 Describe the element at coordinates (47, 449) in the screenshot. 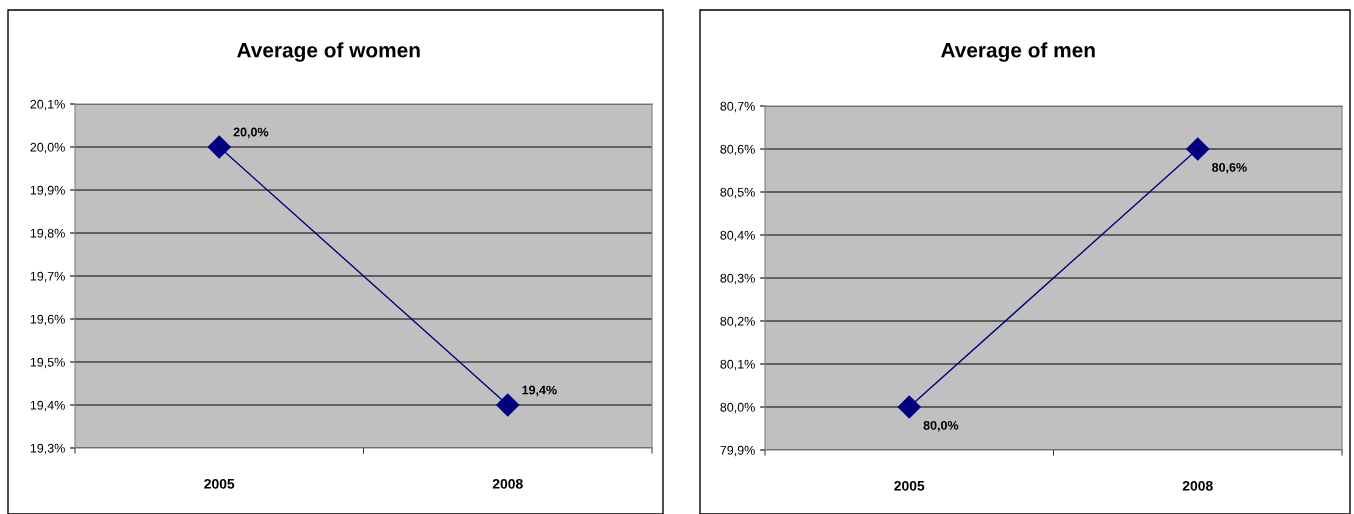

I see `y-tick-label: 19,3%` at that location.